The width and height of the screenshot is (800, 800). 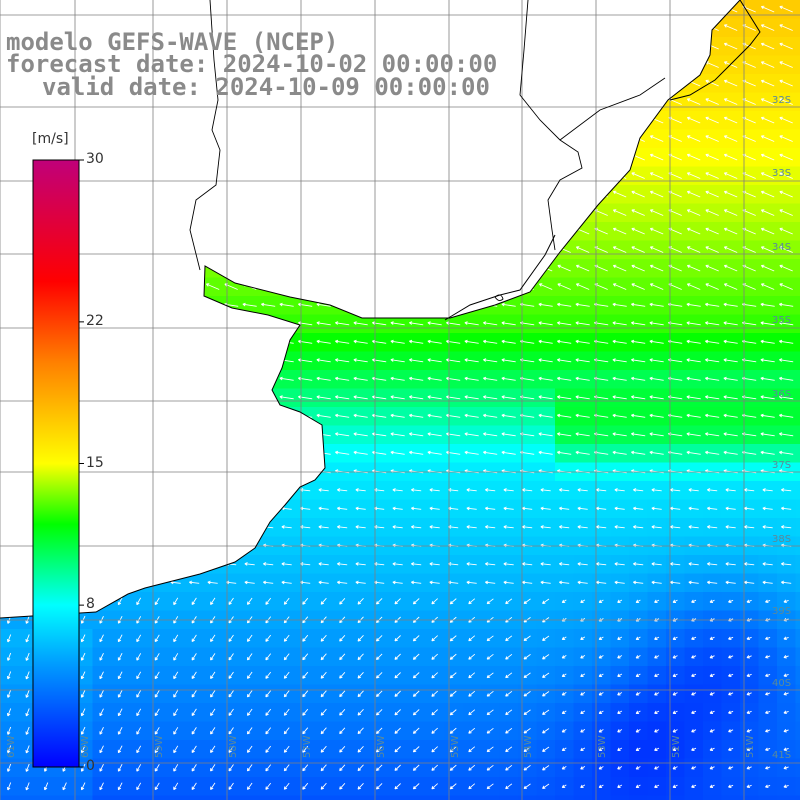 I want to click on latitude-label: 32S, so click(x=781, y=100).